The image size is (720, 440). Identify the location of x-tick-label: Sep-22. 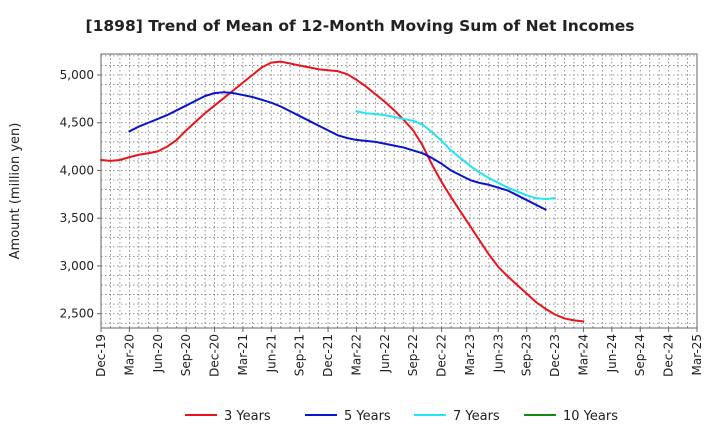
(413, 355).